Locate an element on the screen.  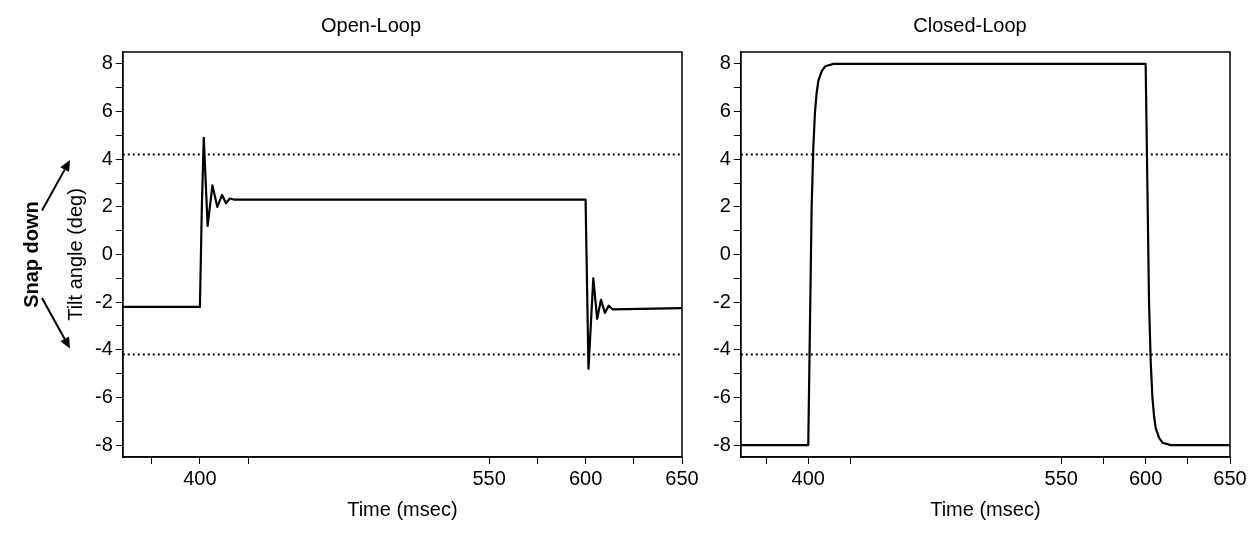
y-axis-title: Tilt angle (deg) is located at coordinates (74, 254).